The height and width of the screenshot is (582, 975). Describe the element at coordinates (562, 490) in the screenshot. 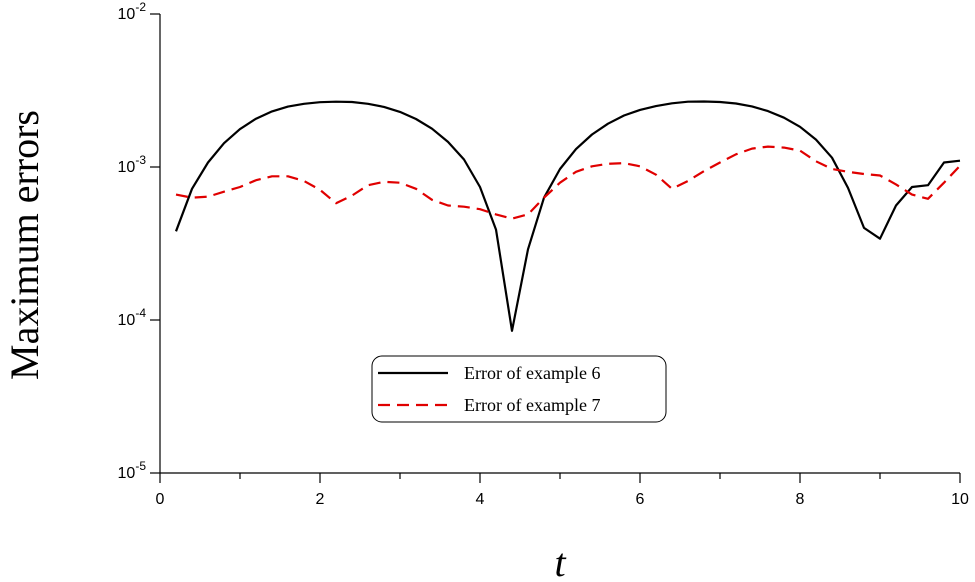

I see `x-ticks: 0 2 4 6 8 10` at that location.